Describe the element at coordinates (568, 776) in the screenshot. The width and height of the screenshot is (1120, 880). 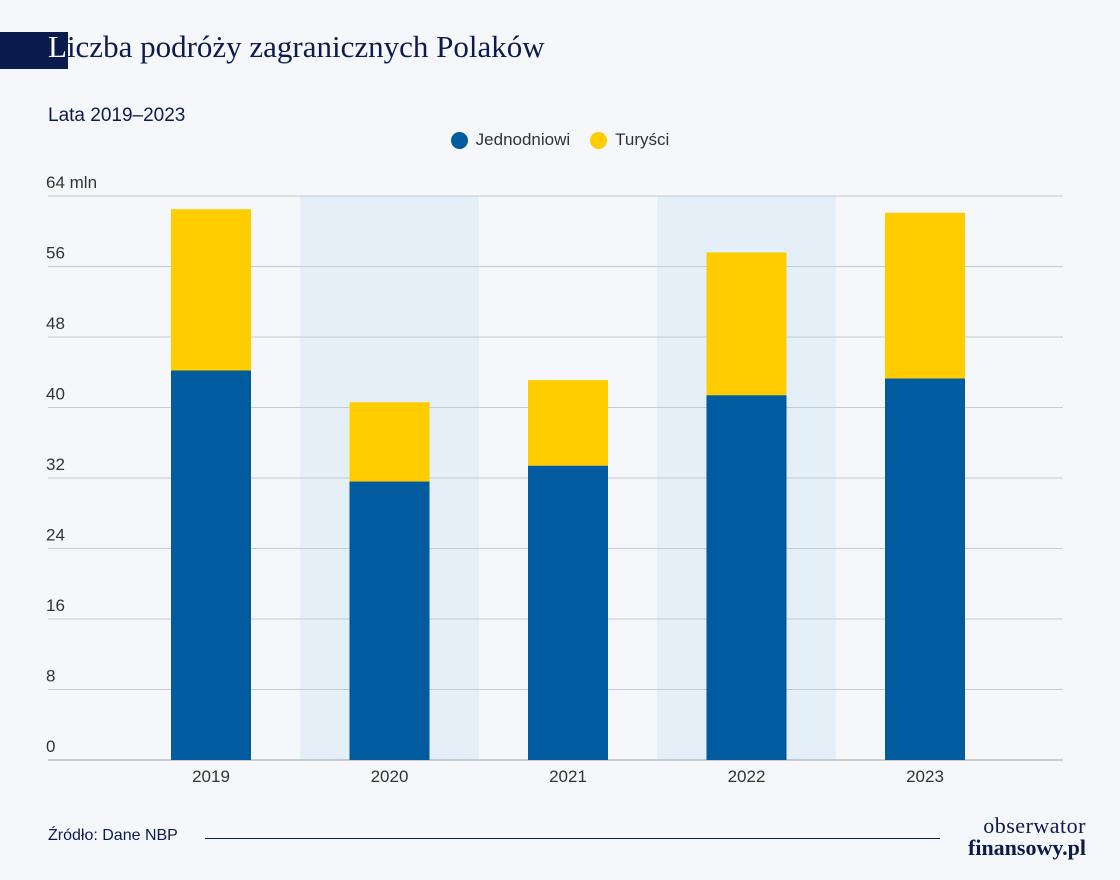
I see `x-tick-label-2021: 2021` at that location.